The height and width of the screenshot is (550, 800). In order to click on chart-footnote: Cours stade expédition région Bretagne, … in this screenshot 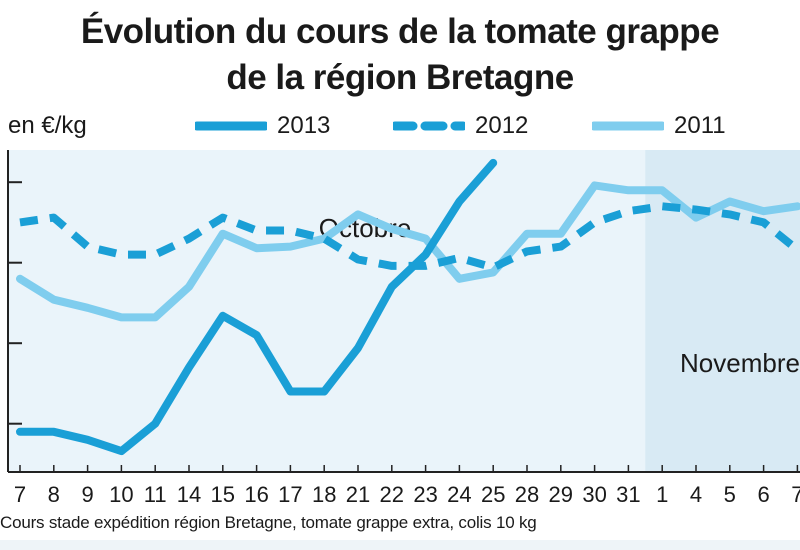, I will do `click(268, 522)`.